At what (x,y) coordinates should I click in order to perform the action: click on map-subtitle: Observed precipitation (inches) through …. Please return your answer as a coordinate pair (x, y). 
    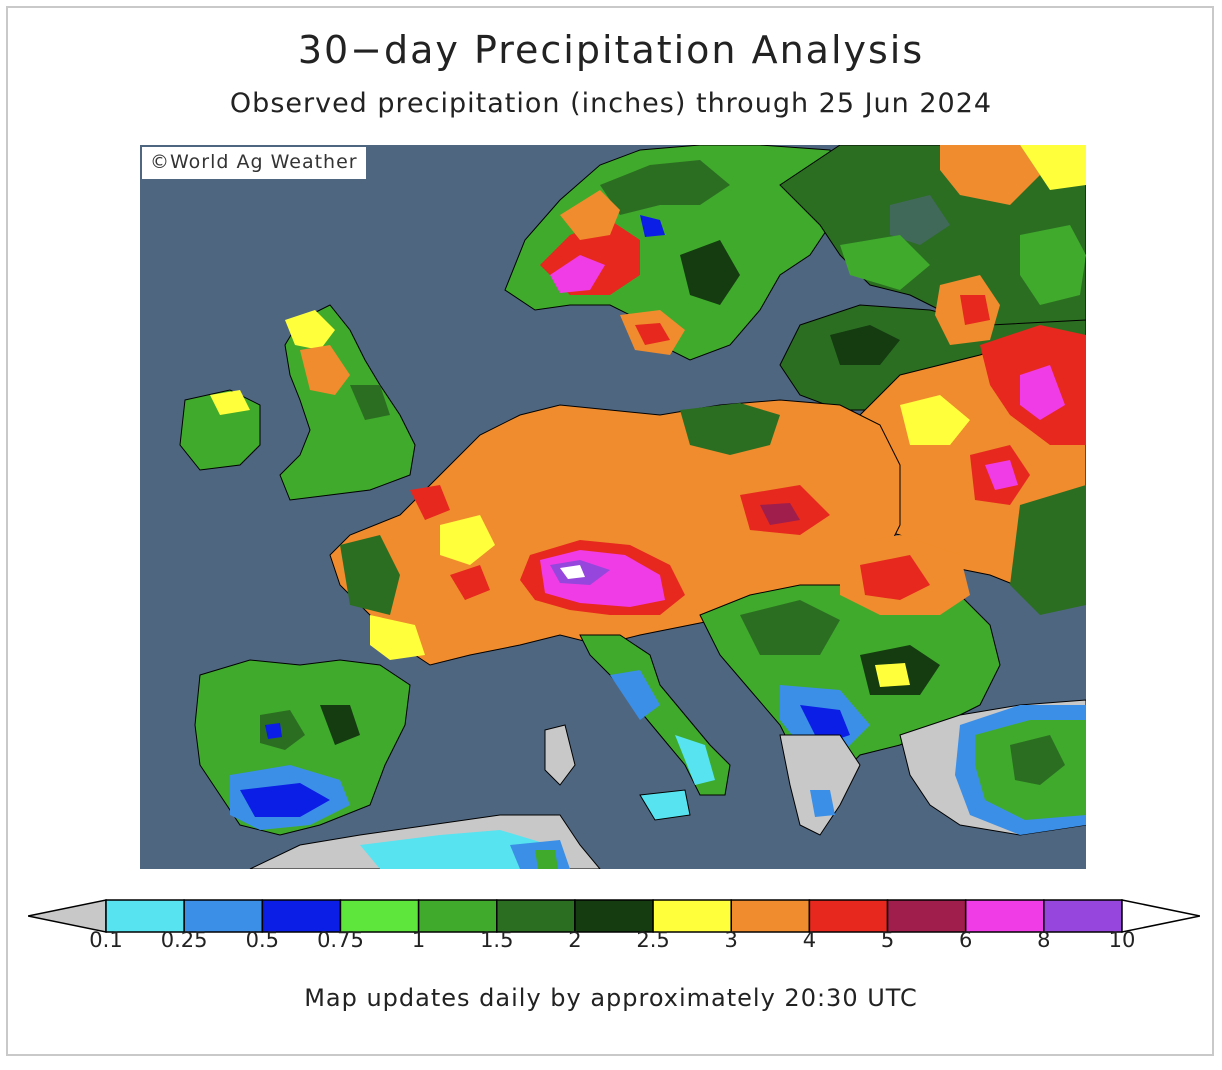
    Looking at the image, I should click on (611, 103).